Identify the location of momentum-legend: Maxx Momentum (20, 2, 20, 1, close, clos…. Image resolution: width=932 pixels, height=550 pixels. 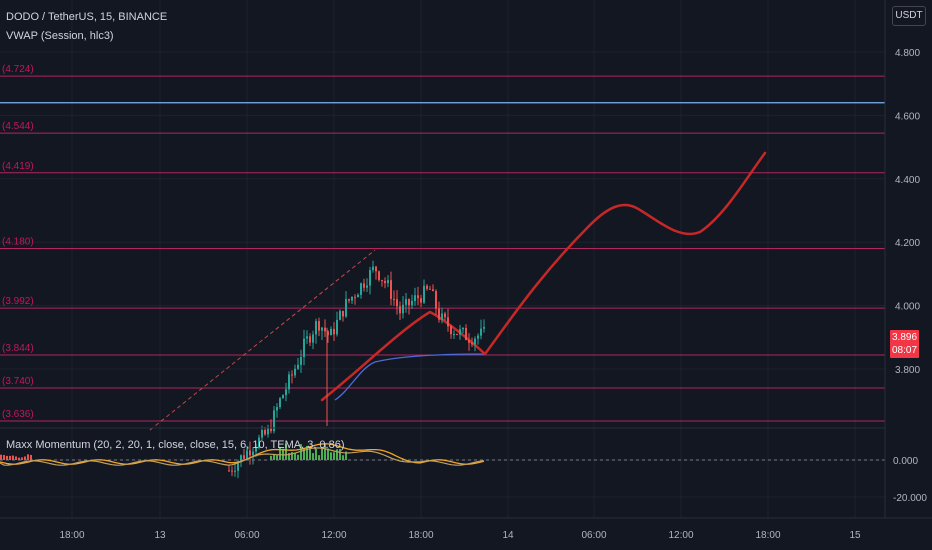
(175, 445).